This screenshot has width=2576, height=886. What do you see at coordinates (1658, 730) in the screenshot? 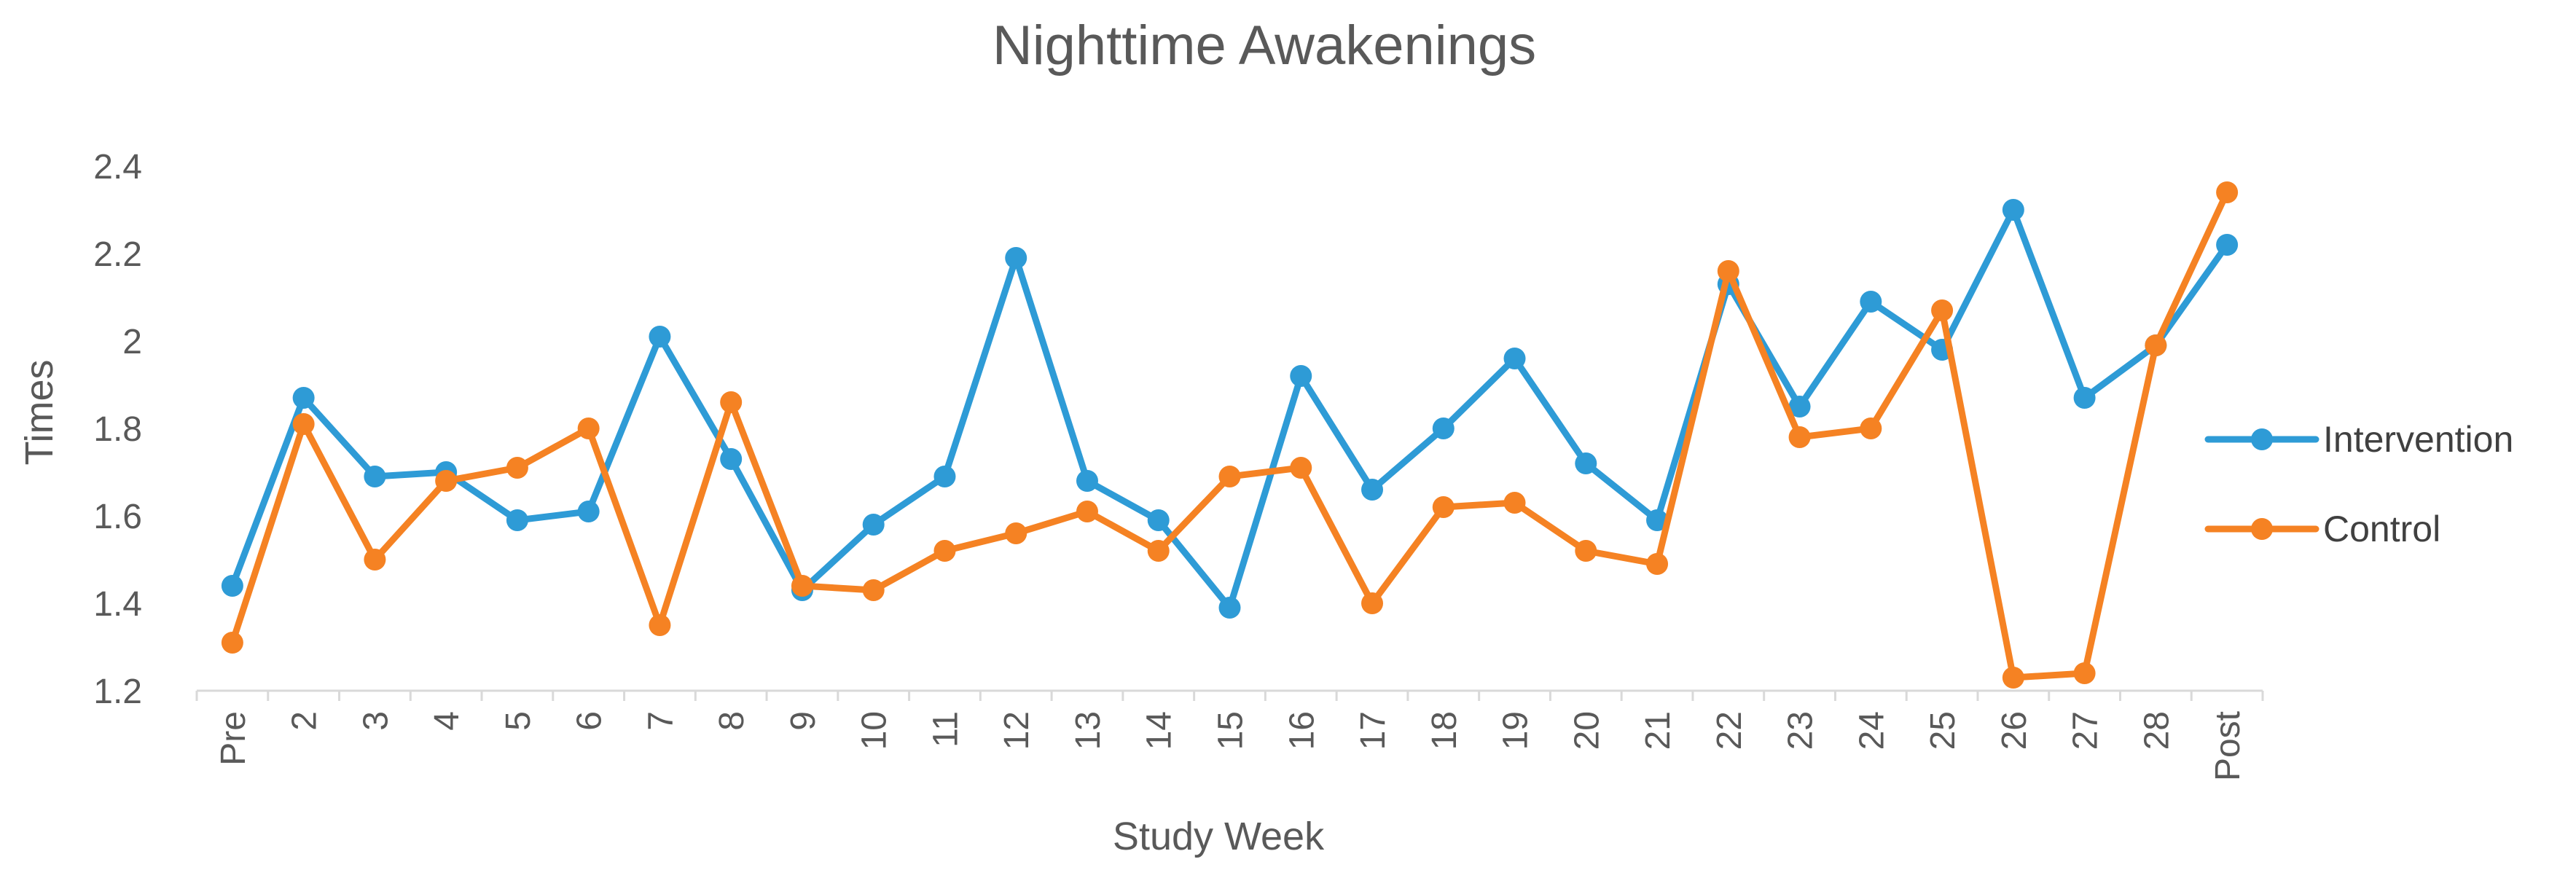
I see `x-tick-label: 21` at bounding box center [1658, 730].